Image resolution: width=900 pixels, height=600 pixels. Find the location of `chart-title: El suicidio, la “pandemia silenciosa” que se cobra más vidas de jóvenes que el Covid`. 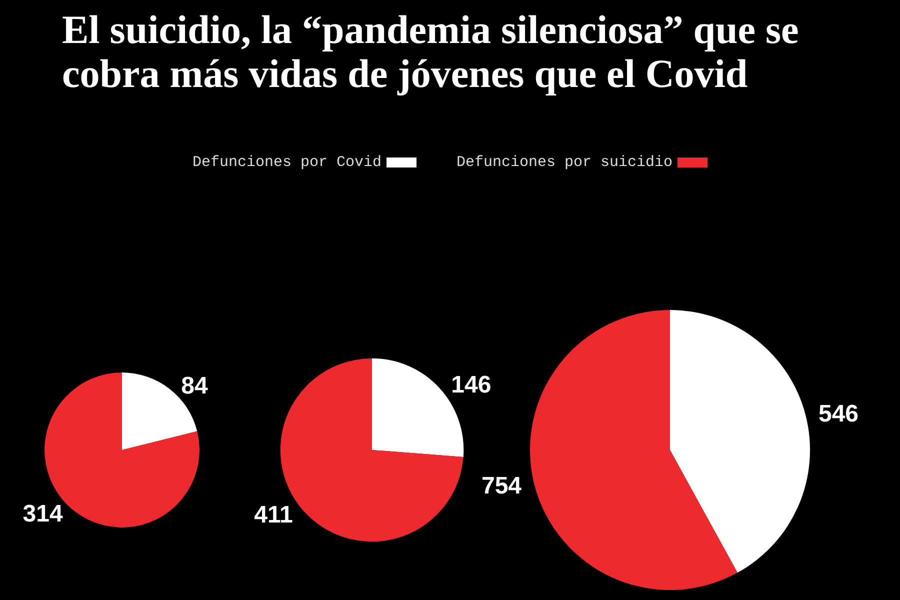

chart-title: El suicidio, la “pandemia silenciosa” que se cobra más vidas de jóvenes que el Covid is located at coordinates (431, 51).